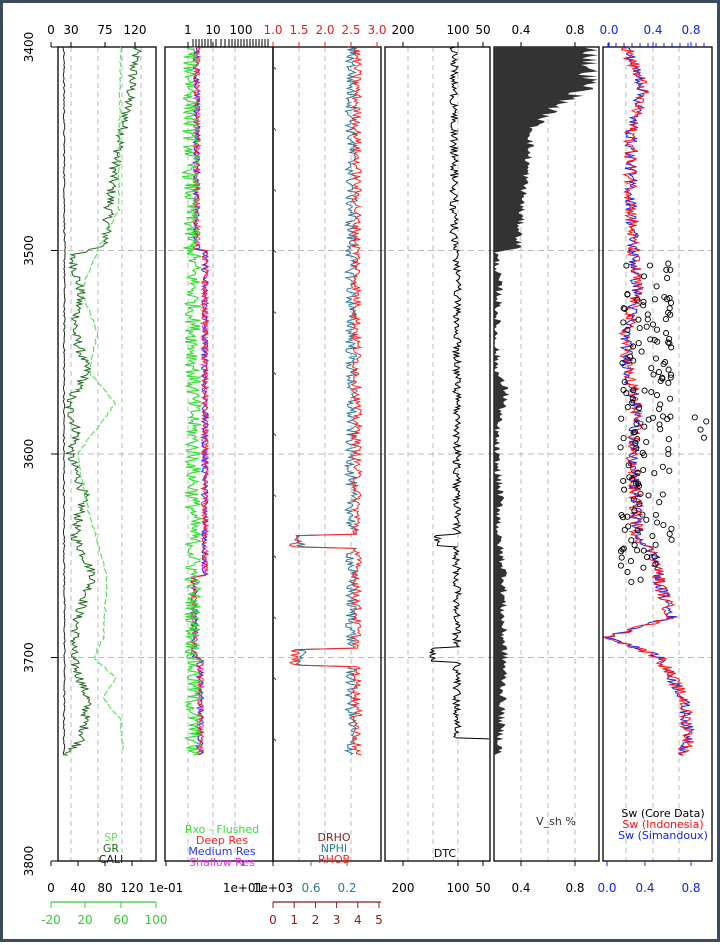  I want to click on track4-top-label: 200, so click(403, 30).